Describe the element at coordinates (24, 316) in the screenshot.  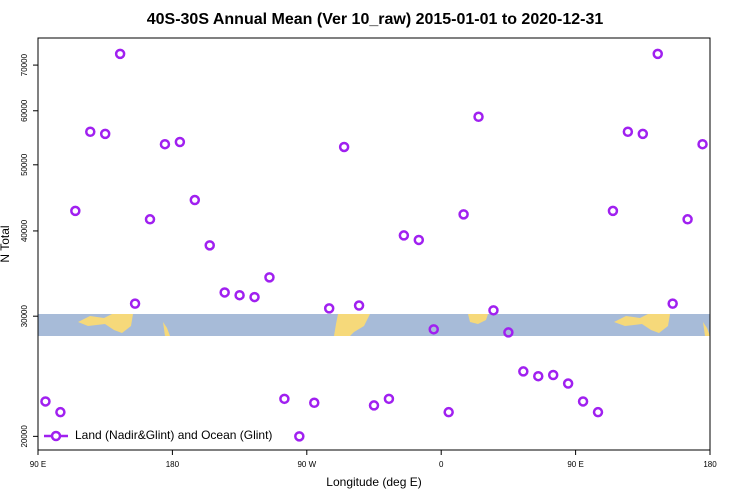
I see `y-tick-label: 30000` at that location.